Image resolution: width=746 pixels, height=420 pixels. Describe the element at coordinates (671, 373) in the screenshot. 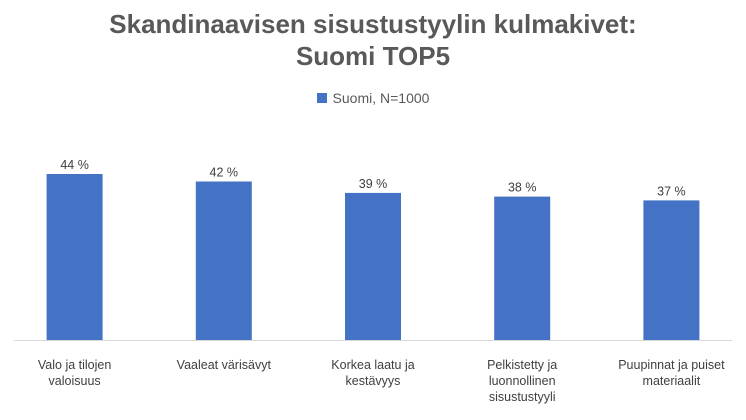

I see `x-tick-label-5: Puupinnat ja puiset materiaalit` at that location.